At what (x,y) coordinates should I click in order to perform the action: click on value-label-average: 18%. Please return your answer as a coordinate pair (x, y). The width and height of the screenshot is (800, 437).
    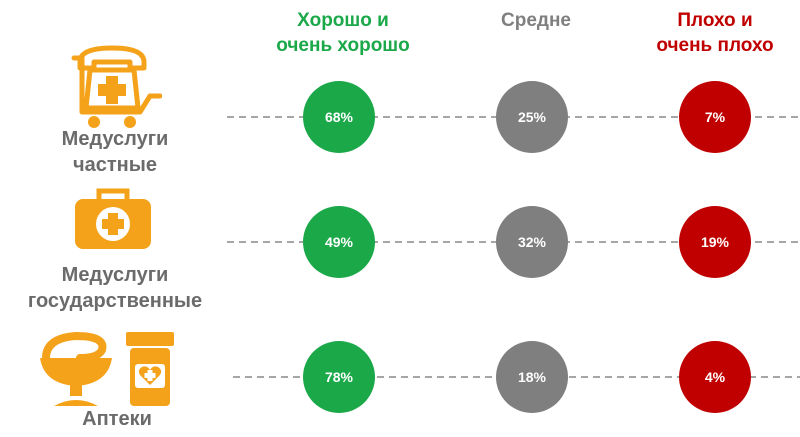
    Looking at the image, I should click on (532, 377).